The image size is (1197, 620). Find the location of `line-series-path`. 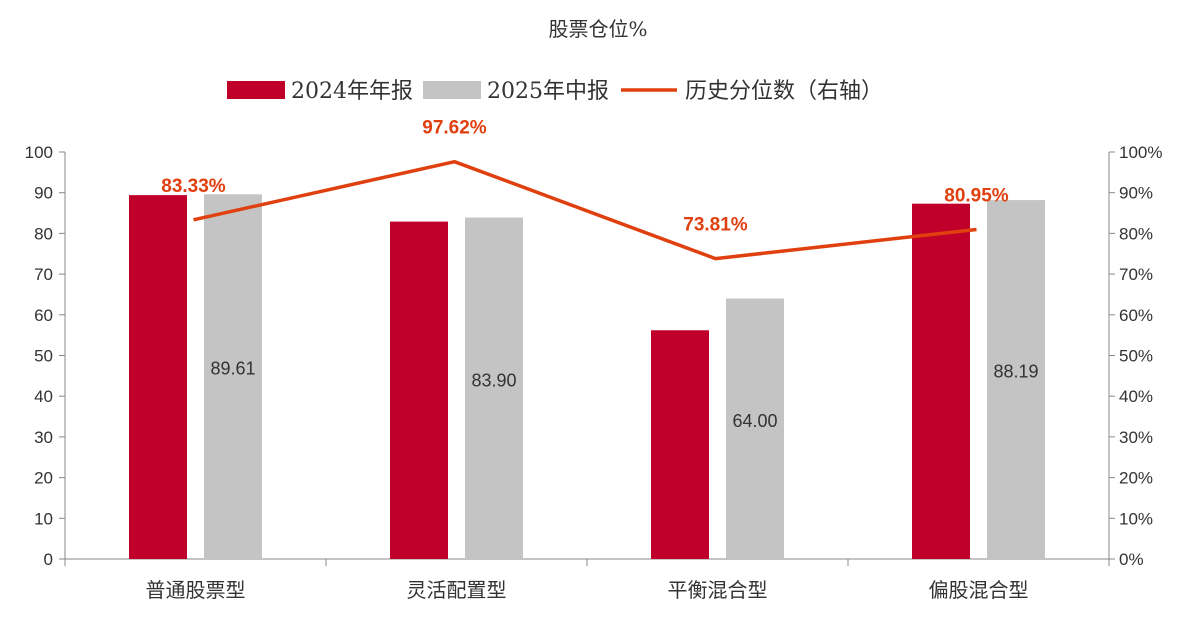

line-series-path is located at coordinates (585, 210).